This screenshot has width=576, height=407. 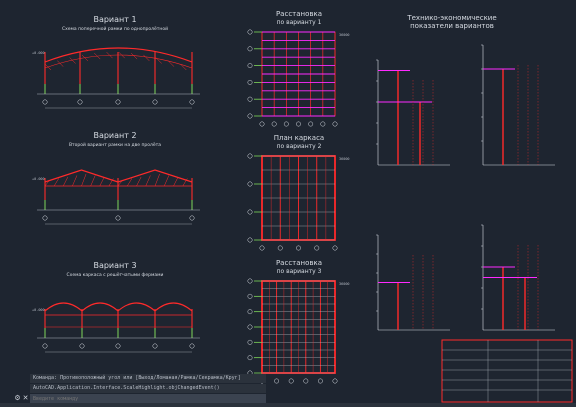 I want to click on plan-subtitle: по варианту 1, so click(x=299, y=22).